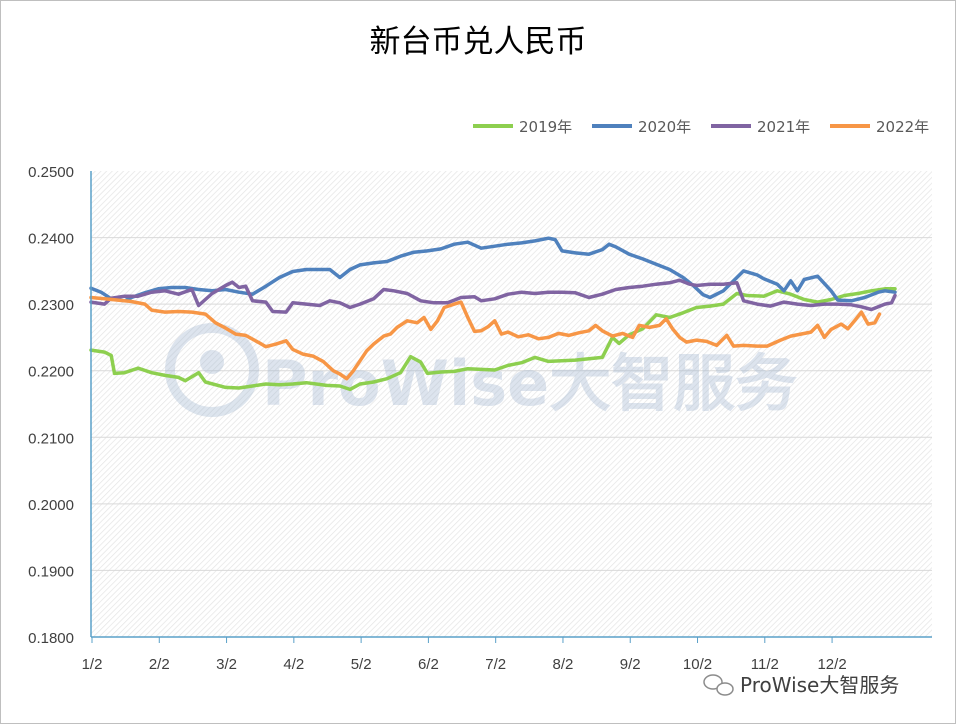 Image resolution: width=956 pixels, height=724 pixels. I want to click on x-tick-label: 1/2, so click(92, 664).